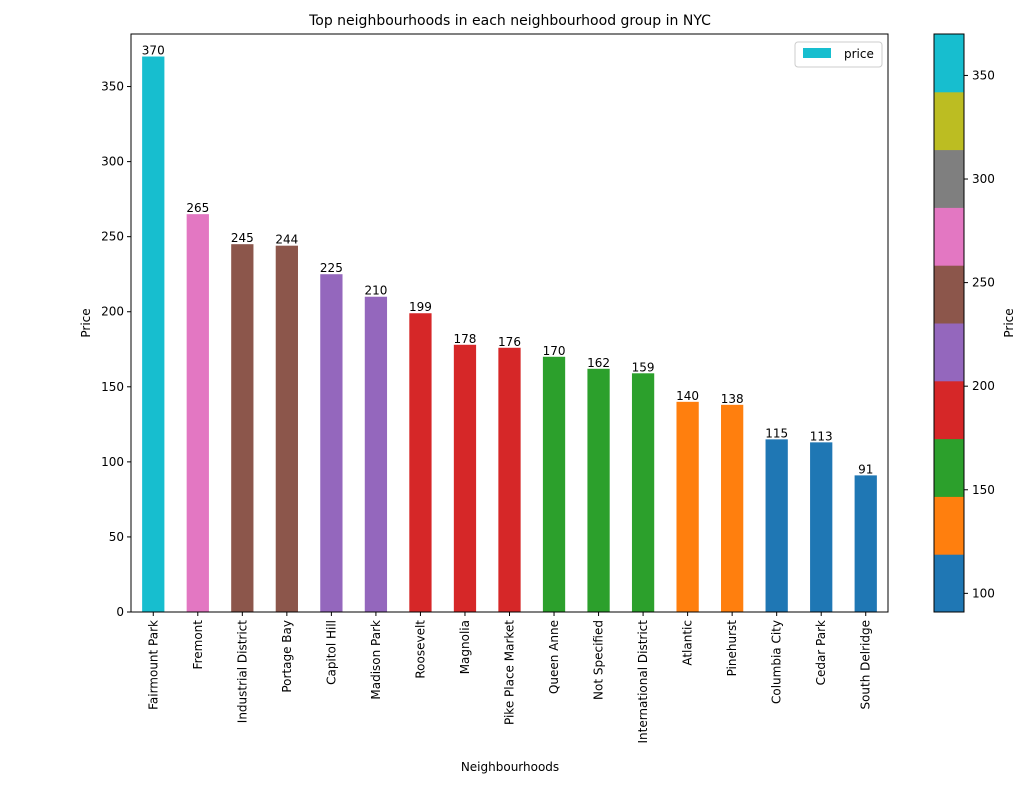 The width and height of the screenshot is (1033, 792). Describe the element at coordinates (198, 645) in the screenshot. I see `x-tick-label: Fremont` at that location.